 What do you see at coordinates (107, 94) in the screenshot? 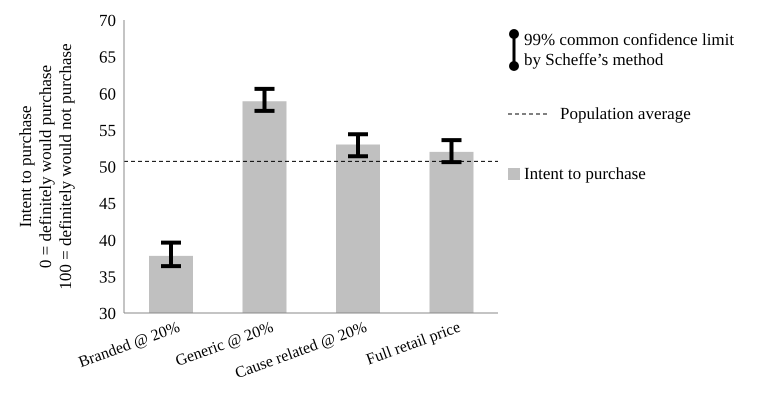
I see `y-tick-label: 60` at bounding box center [107, 94].